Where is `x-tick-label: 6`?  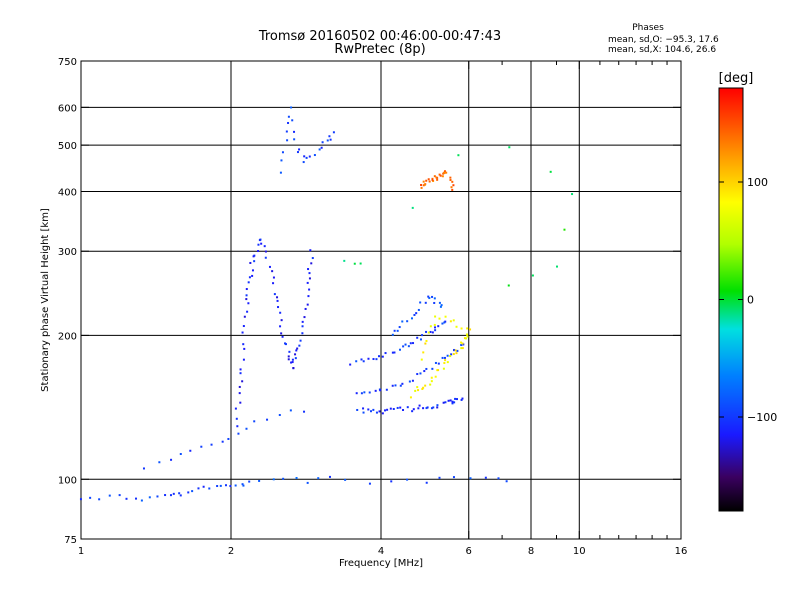 x-tick-label: 6 is located at coordinates (469, 551).